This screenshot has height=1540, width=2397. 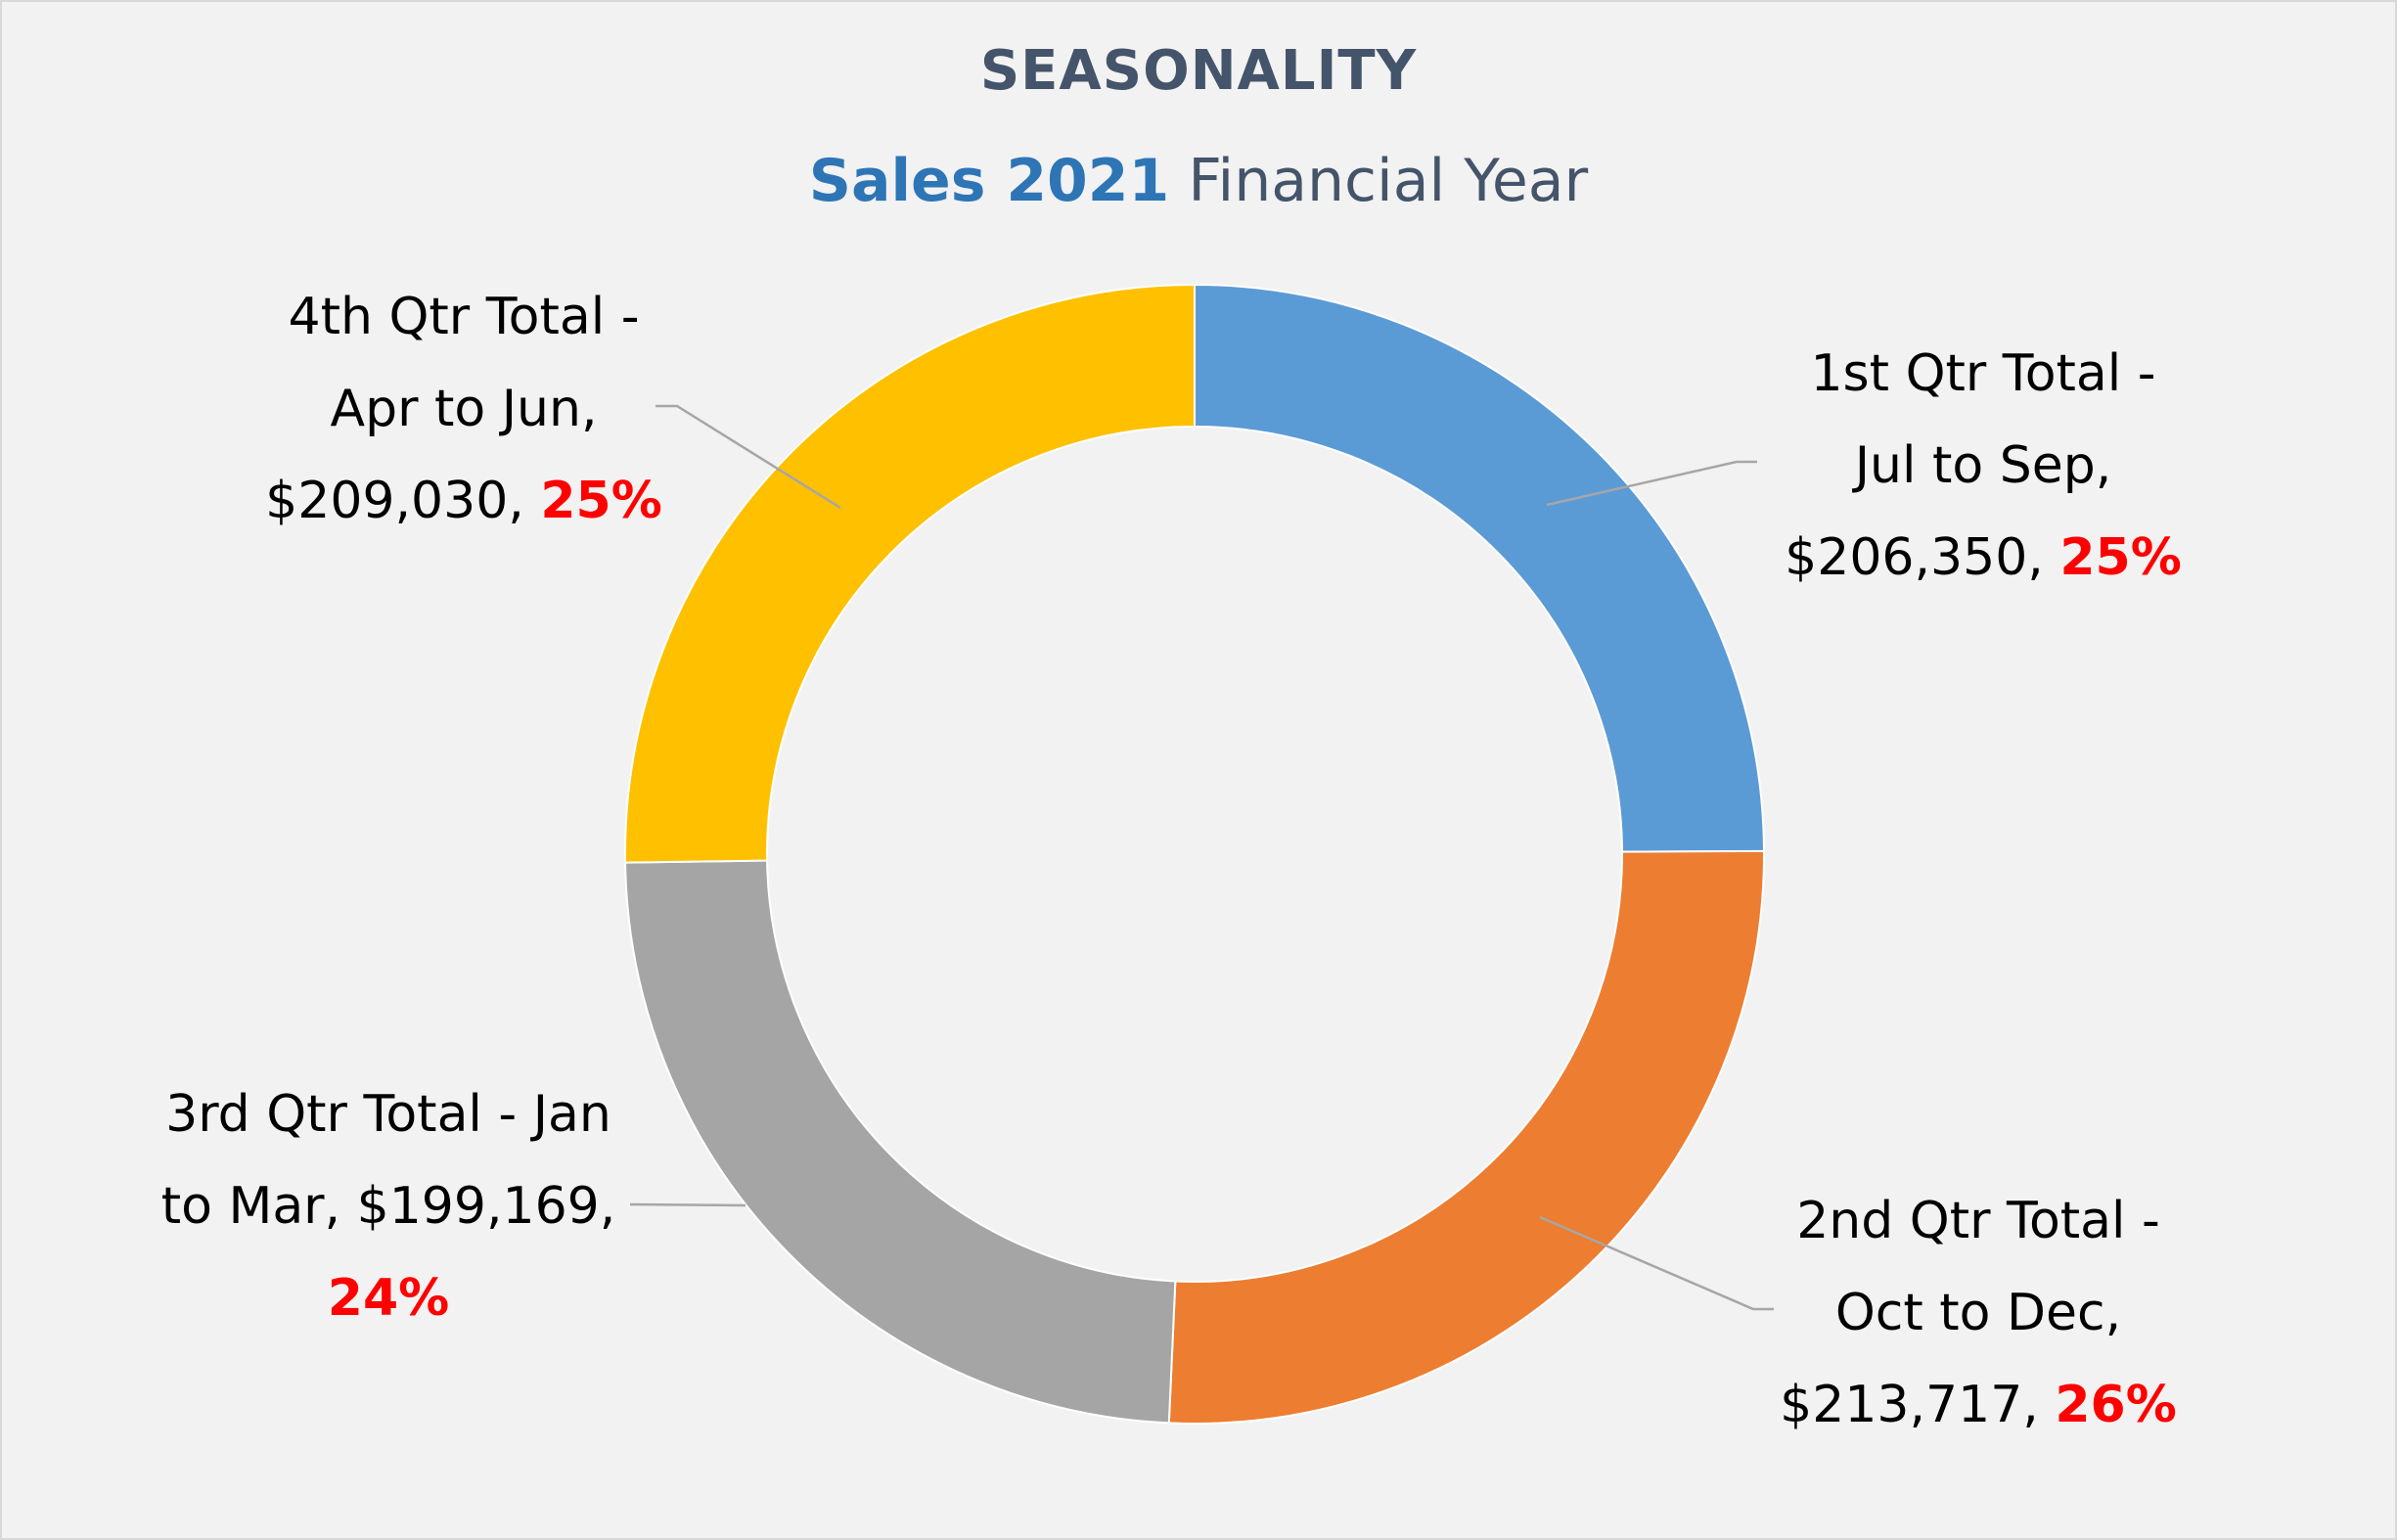 What do you see at coordinates (464, 317) in the screenshot?
I see `slice-label-q4-line1: 4th Qtr Total -` at bounding box center [464, 317].